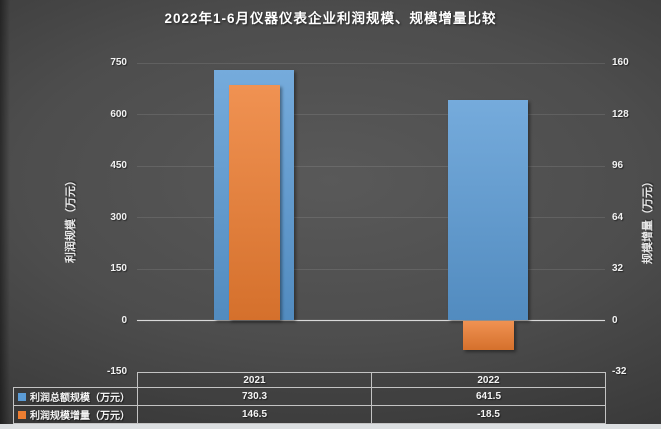 This screenshot has height=429, width=661. I want to click on table-row-label: 利润规模增量（万元）, so click(75, 414).